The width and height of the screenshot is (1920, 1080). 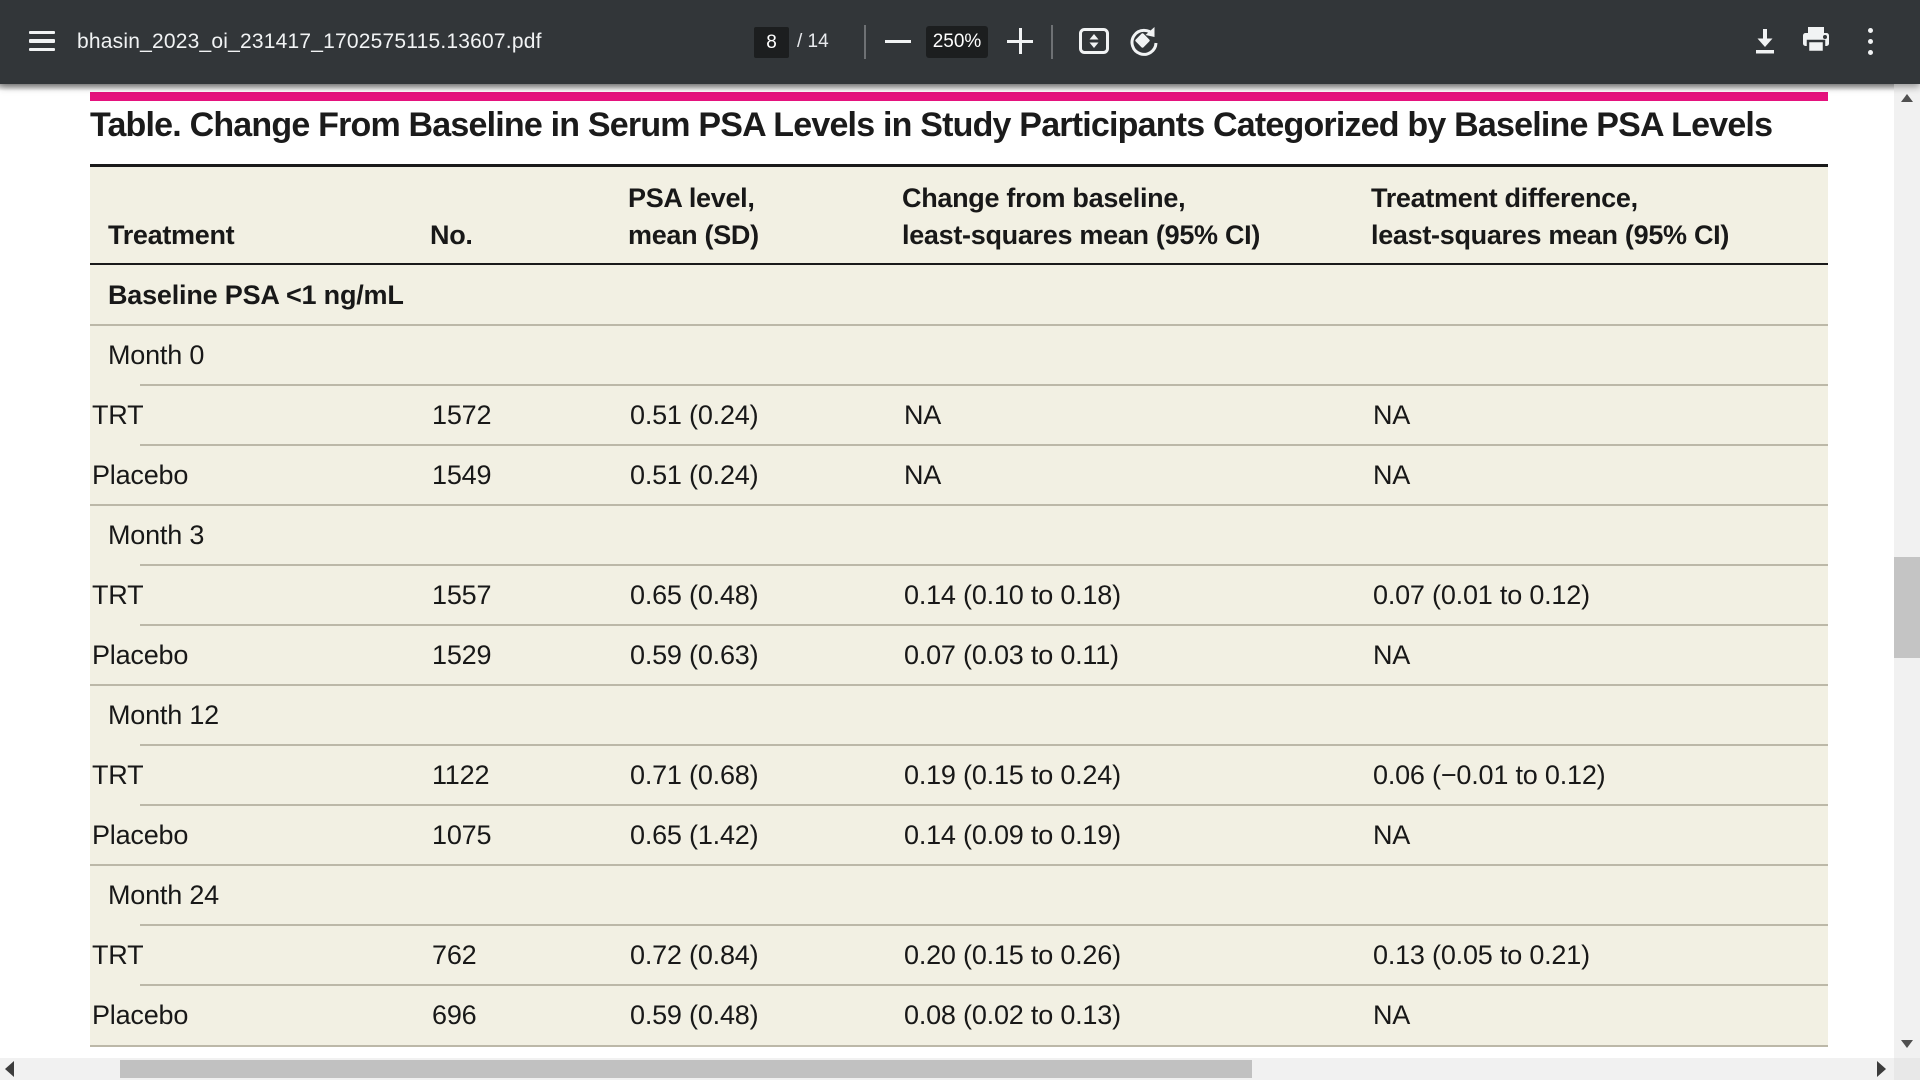 I want to click on column-header-treatment: Treatment, so click(x=171, y=235).